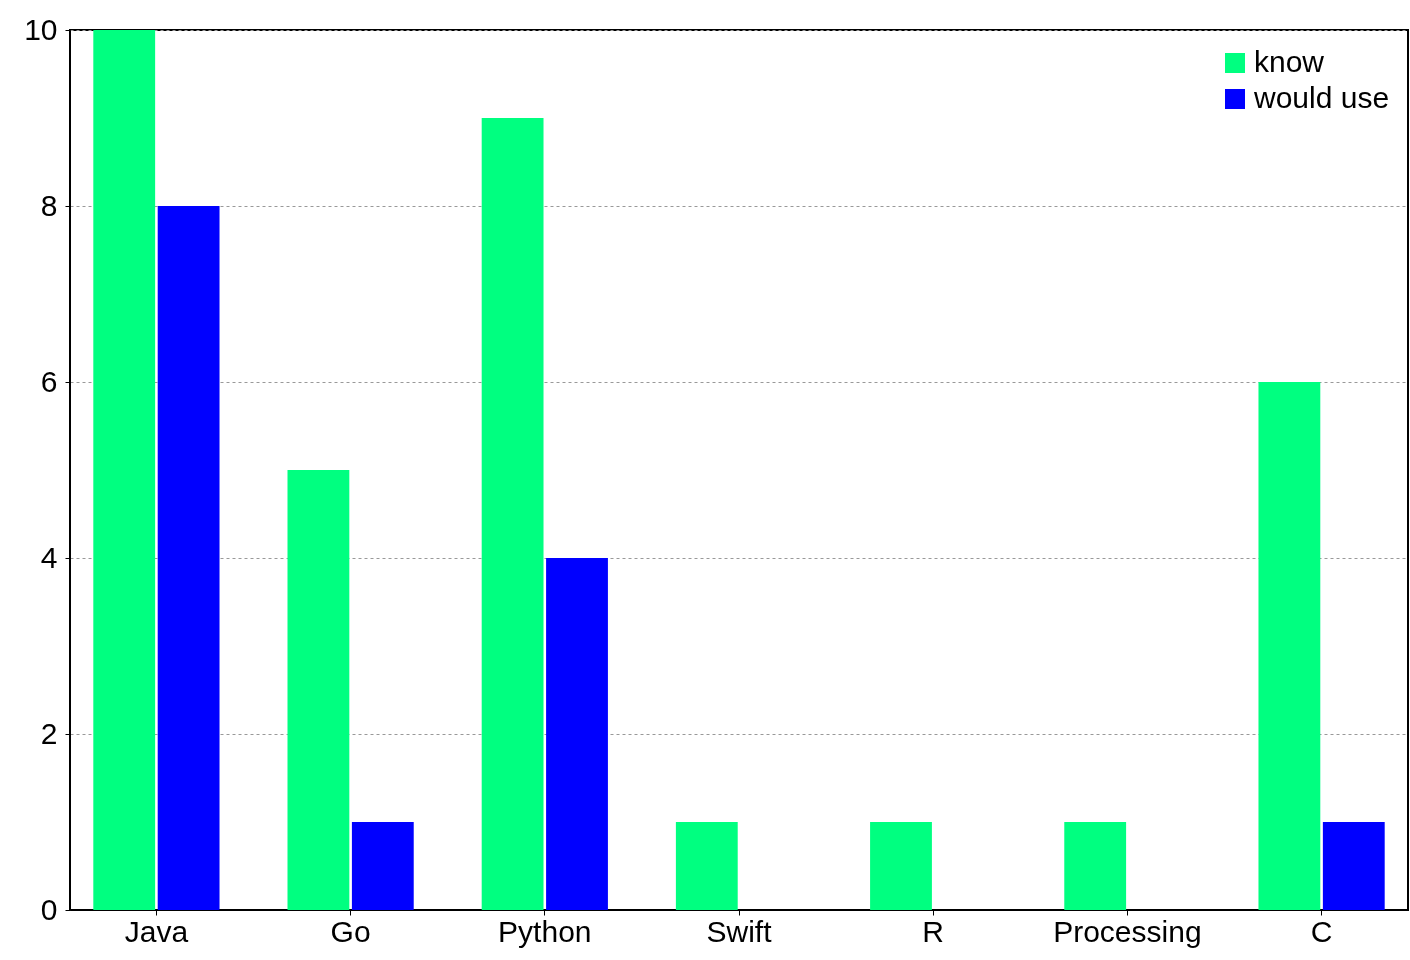  What do you see at coordinates (156, 931) in the screenshot?
I see `x-tick-label: Java` at bounding box center [156, 931].